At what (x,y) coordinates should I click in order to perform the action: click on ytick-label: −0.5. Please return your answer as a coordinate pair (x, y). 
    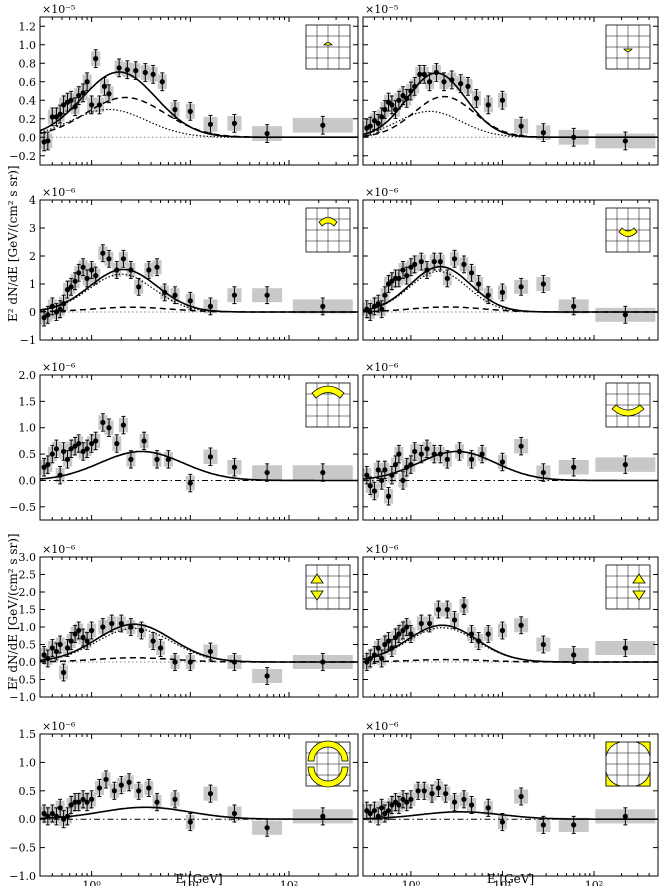
    Looking at the image, I should click on (22, 507).